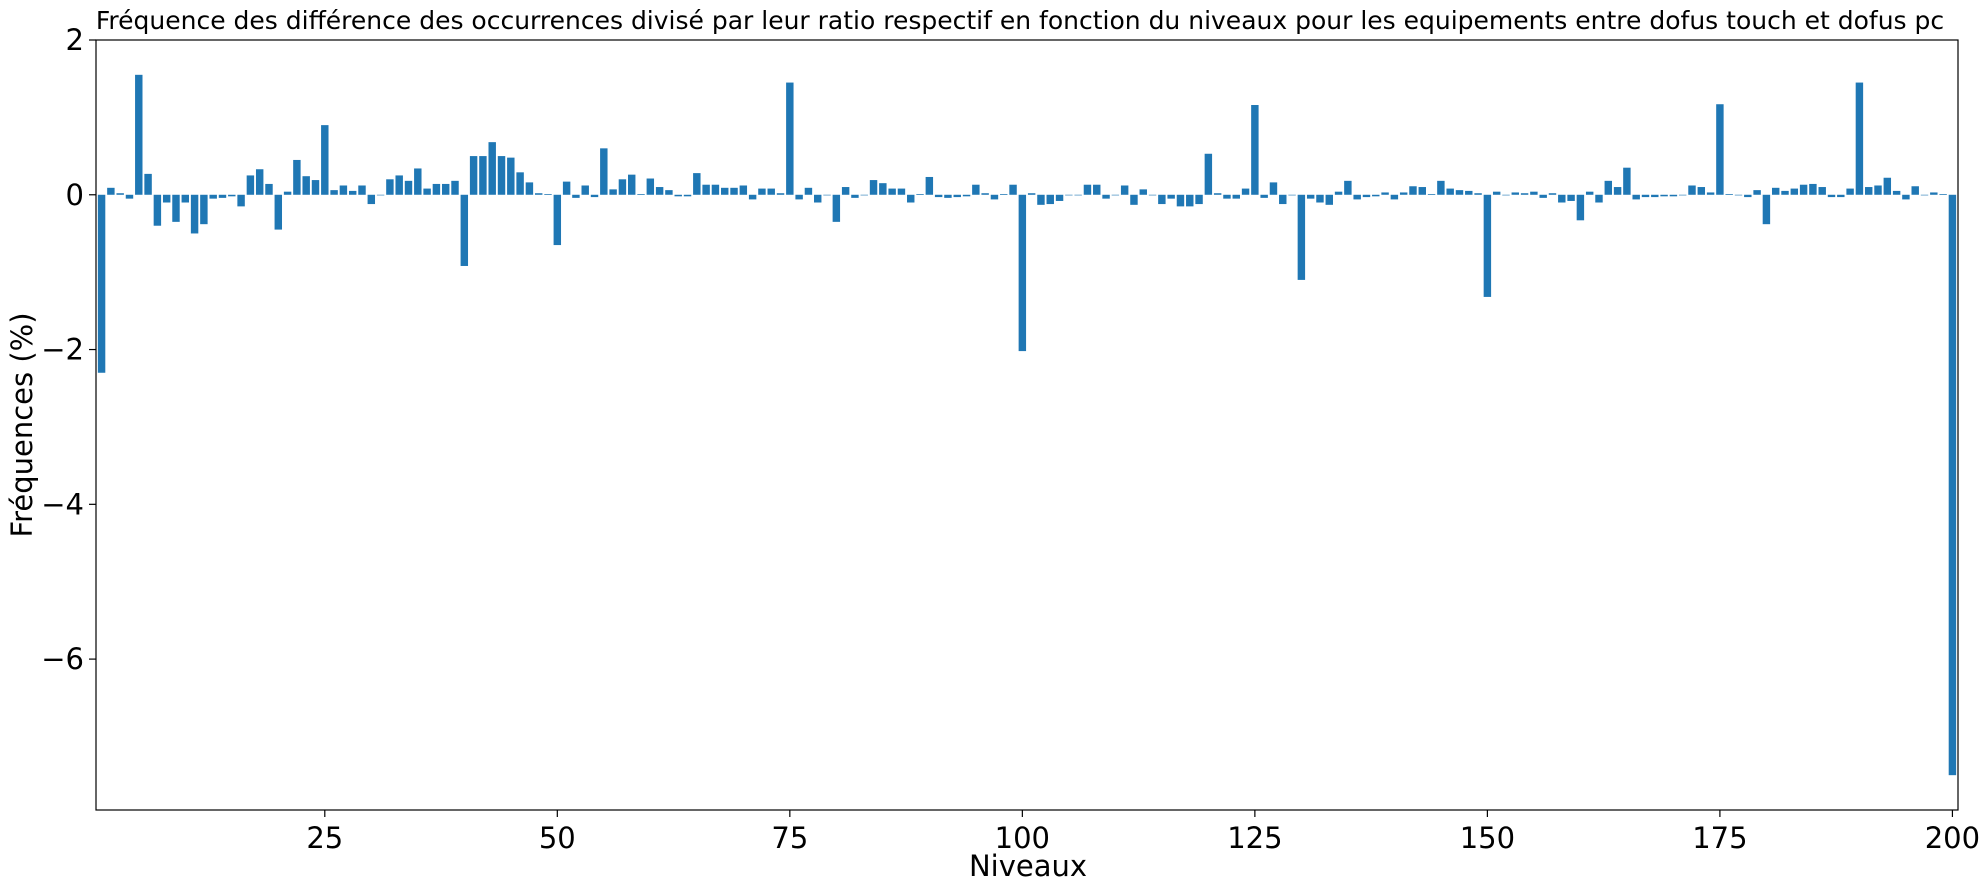 This screenshot has height=890, width=1987. Describe the element at coordinates (1952, 838) in the screenshot. I see `x-tick-label: 200` at that location.